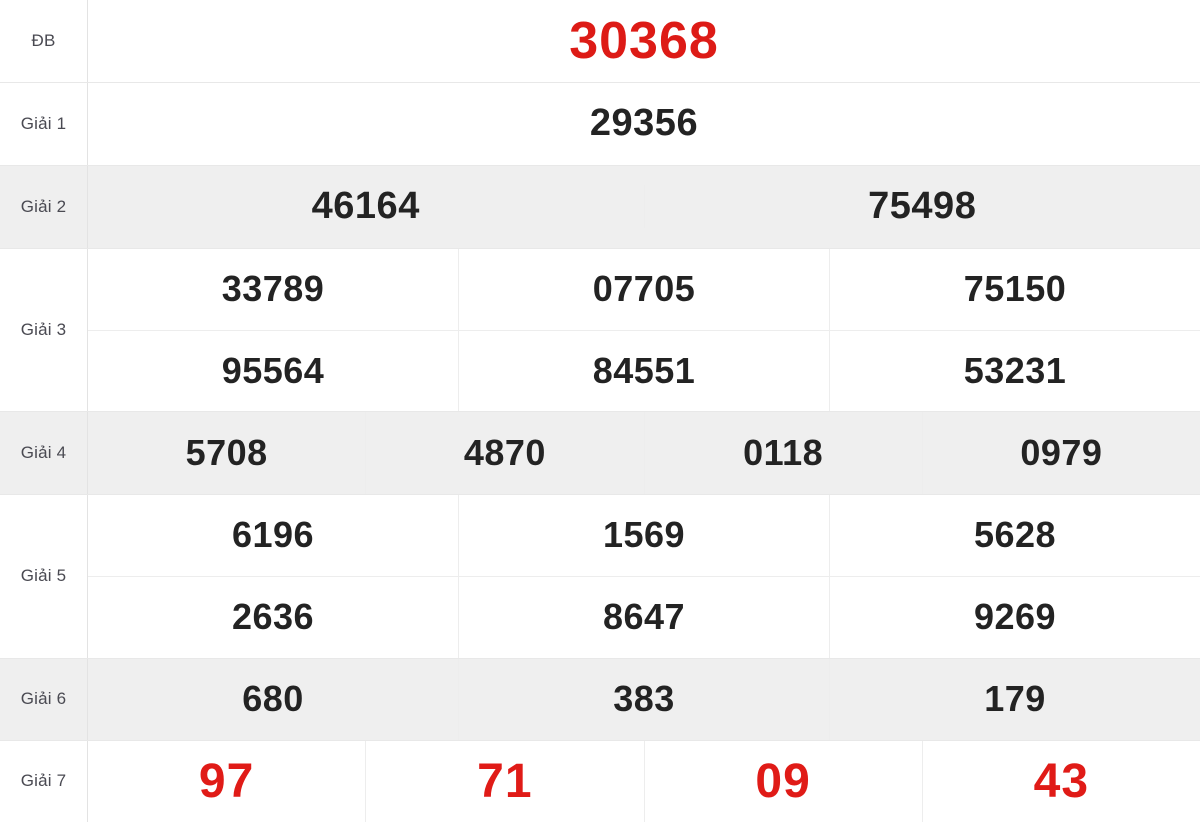 The image size is (1200, 822). What do you see at coordinates (273, 370) in the screenshot?
I see `prize-value-prize3-4: 95564` at bounding box center [273, 370].